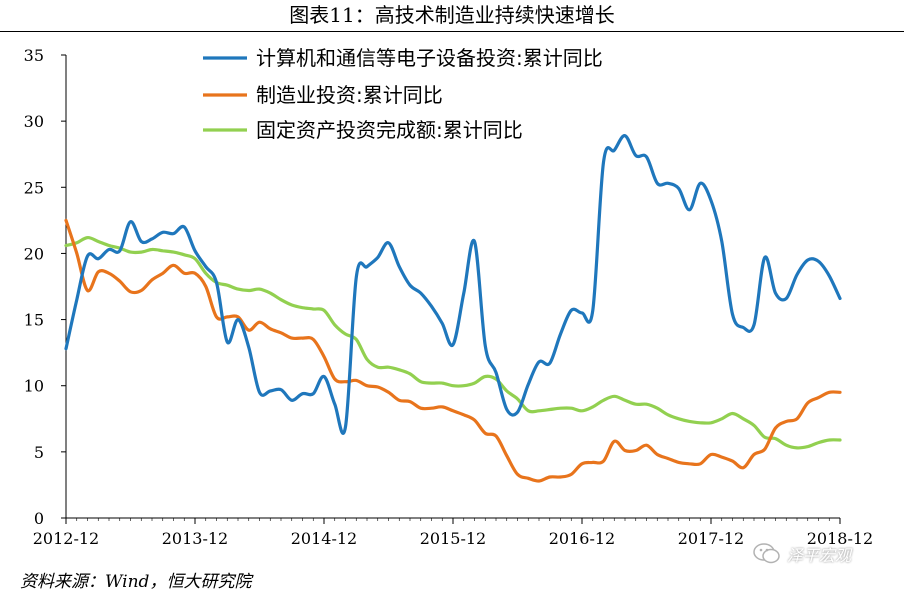  Describe the element at coordinates (389, 130) in the screenshot. I see `legend-label-2: 固定资产投资完成额:累计同比` at that location.